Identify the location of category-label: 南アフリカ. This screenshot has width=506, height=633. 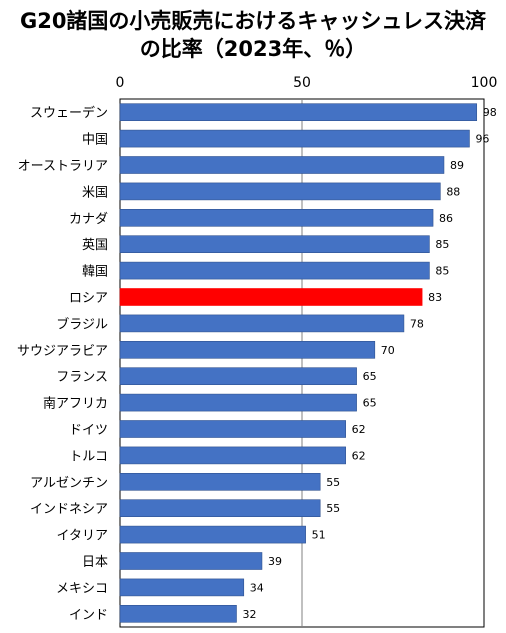
(75, 404).